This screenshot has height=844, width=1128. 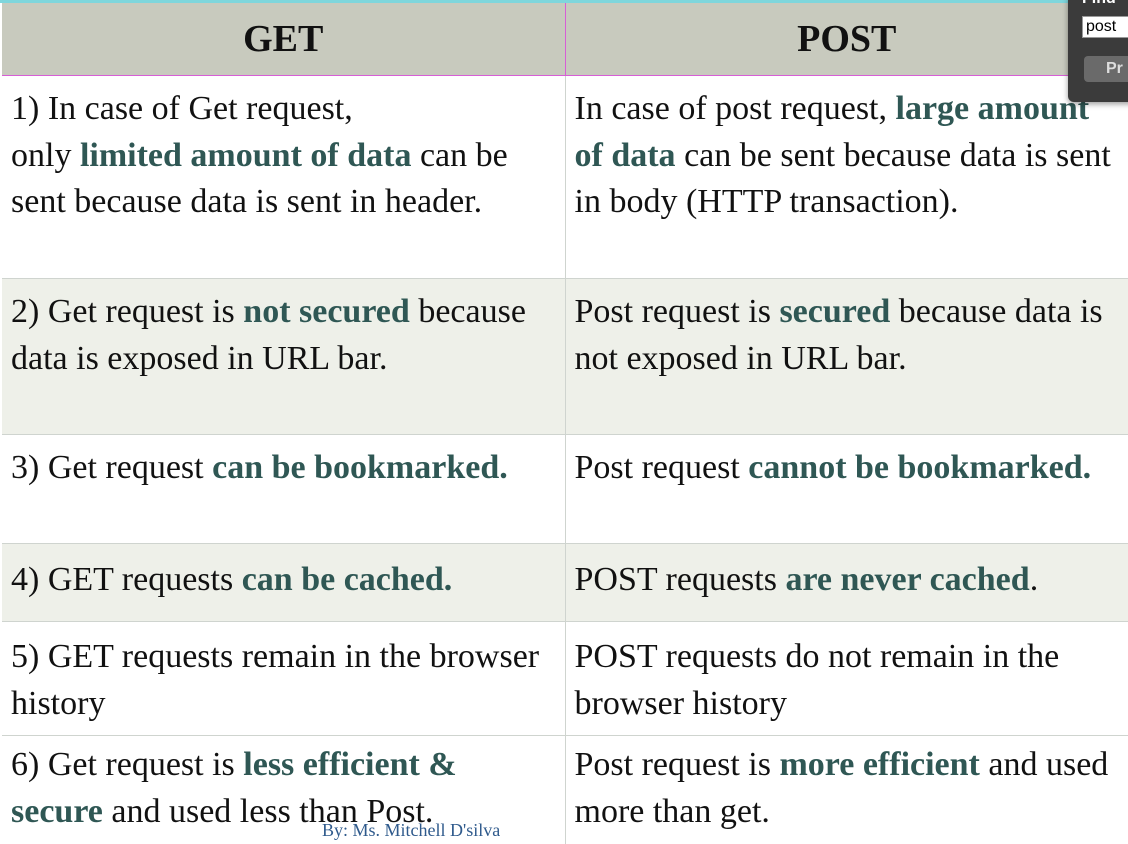 What do you see at coordinates (182, 108) in the screenshot?
I see `cell-text: 1) In case of Get request,` at bounding box center [182, 108].